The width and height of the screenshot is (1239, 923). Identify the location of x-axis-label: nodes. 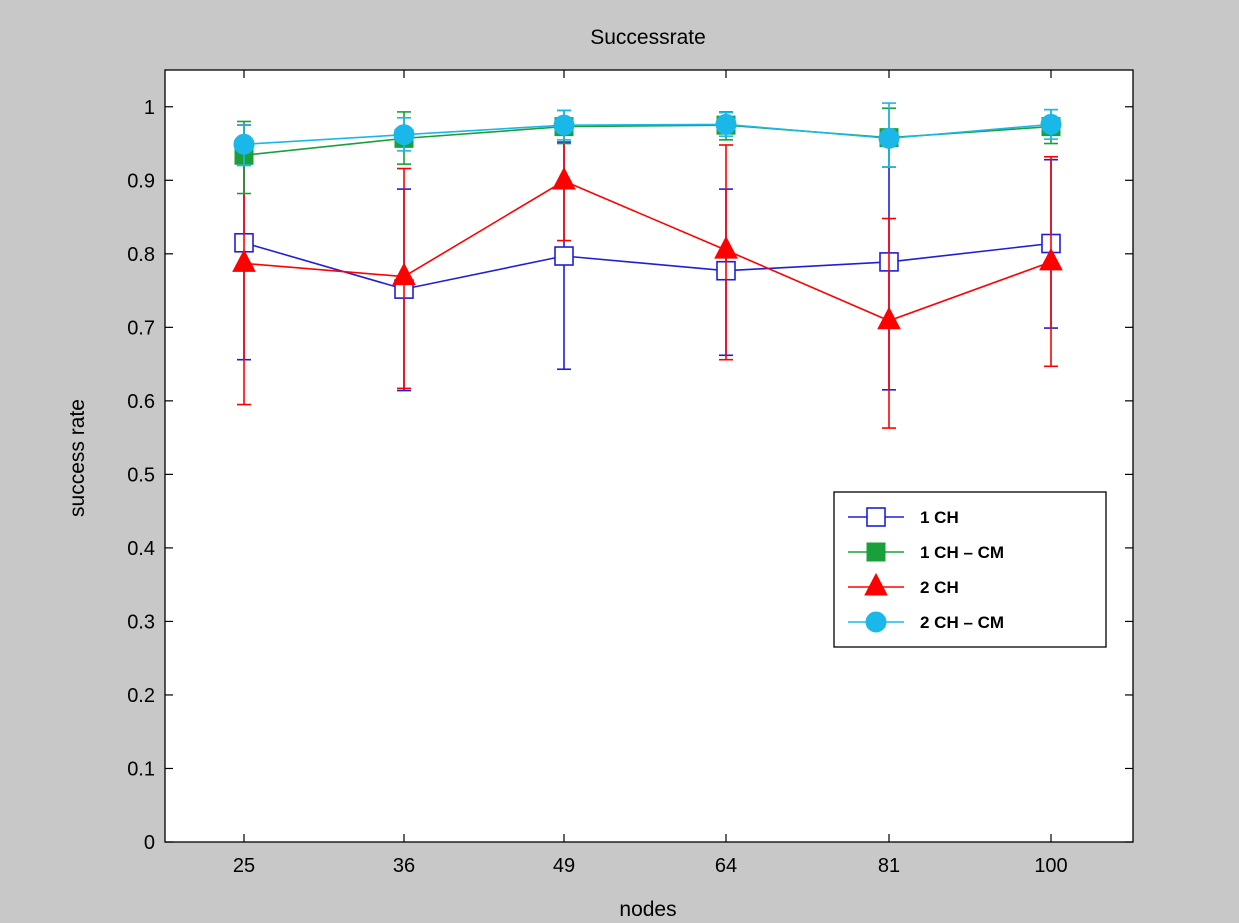
(647, 909).